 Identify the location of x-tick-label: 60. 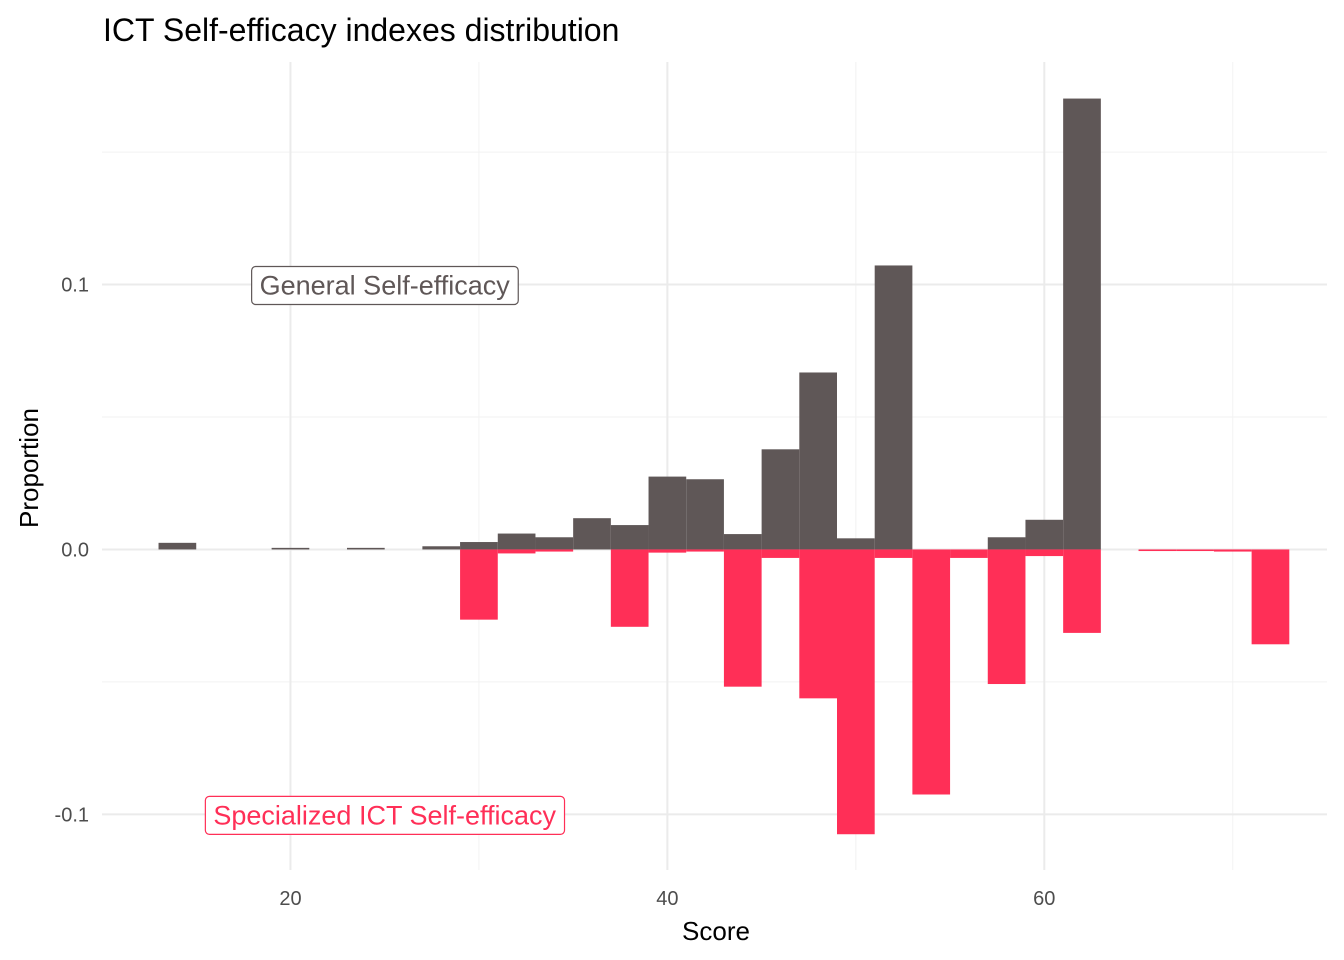
(1044, 899).